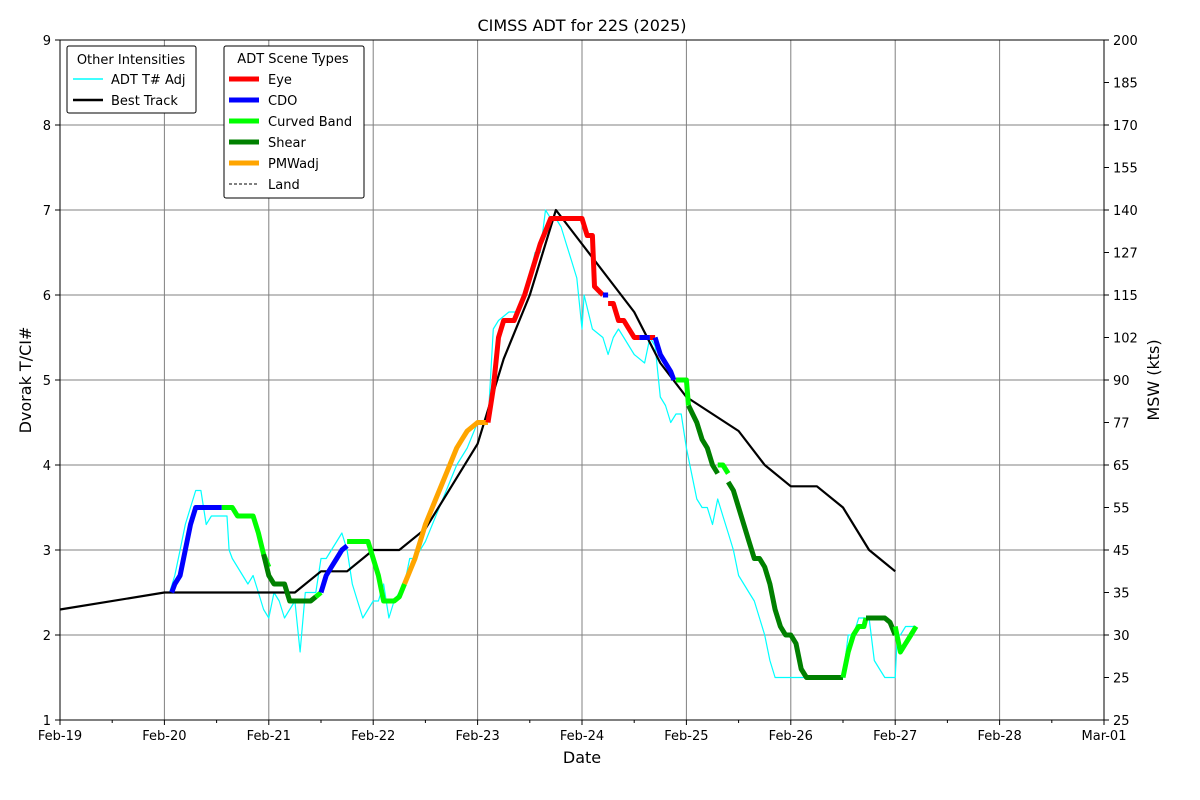 This screenshot has height=800, width=1200. I want to click on x-tick-label: Feb-27, so click(895, 736).